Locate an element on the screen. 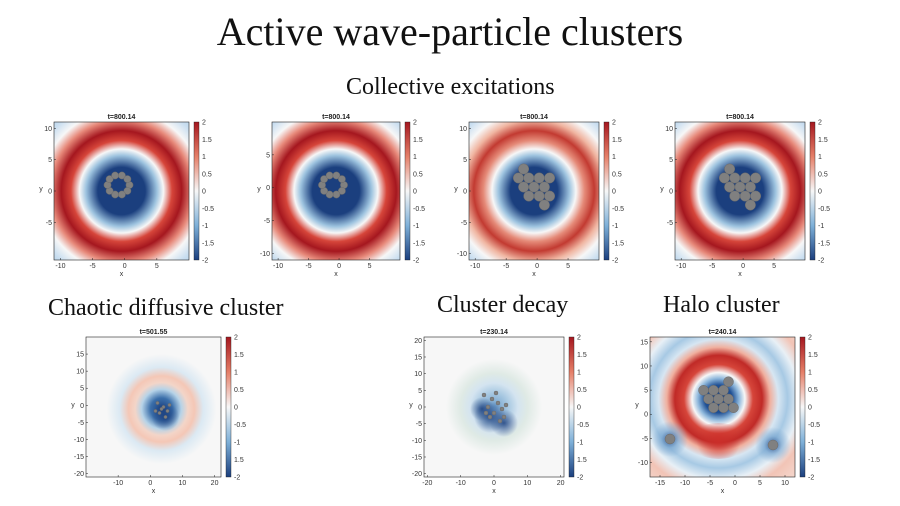 The width and height of the screenshot is (900, 506). plot-title: t=800.14 is located at coordinates (122, 117).